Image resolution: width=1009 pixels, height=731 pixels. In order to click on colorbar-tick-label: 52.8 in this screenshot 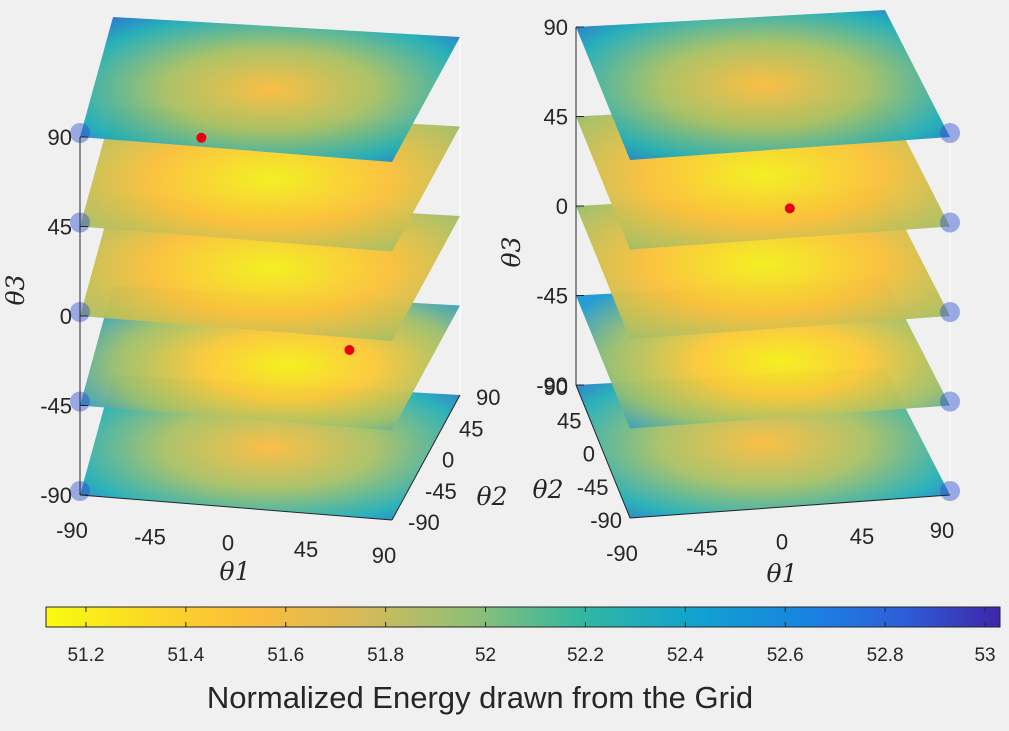, I will do `click(885, 655)`.